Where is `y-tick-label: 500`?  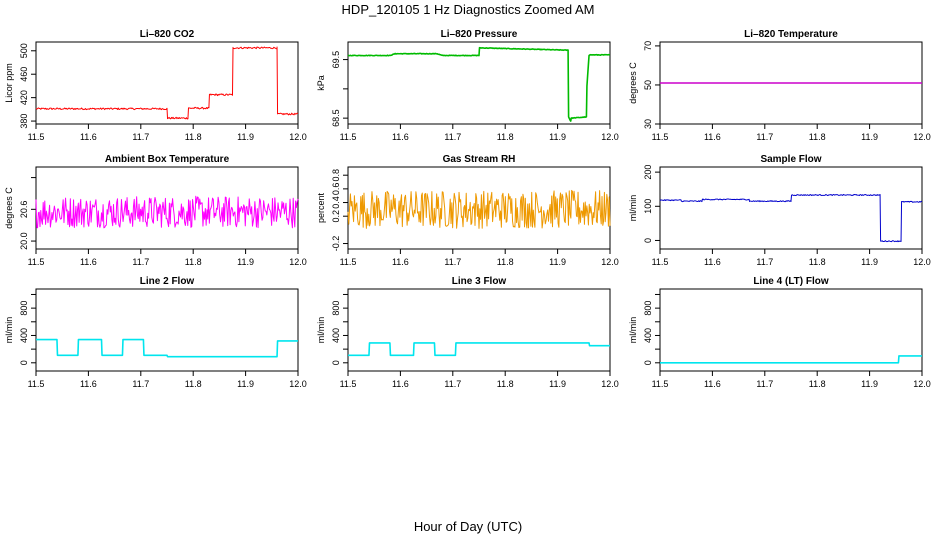 y-tick-label: 500 is located at coordinates (24, 50).